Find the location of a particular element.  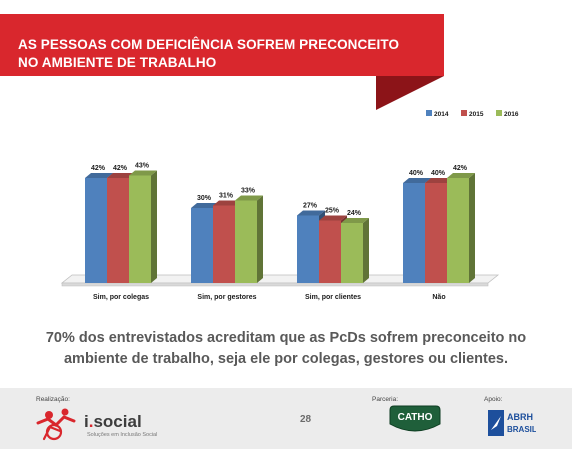

data-label: 25% is located at coordinates (332, 211).